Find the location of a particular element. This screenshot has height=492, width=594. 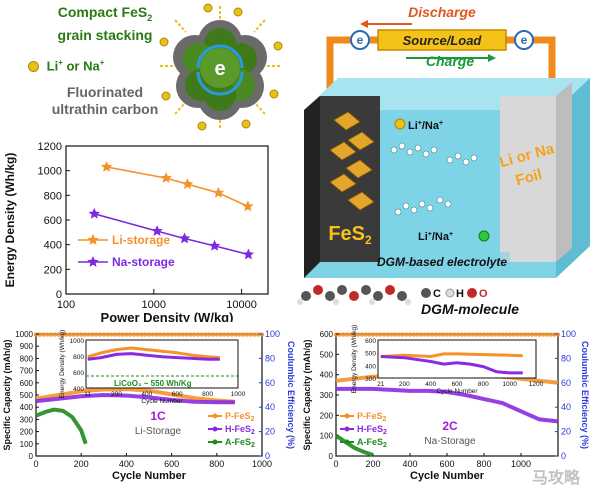

dgm-molecule-illustration is located at coordinates (354, 295).